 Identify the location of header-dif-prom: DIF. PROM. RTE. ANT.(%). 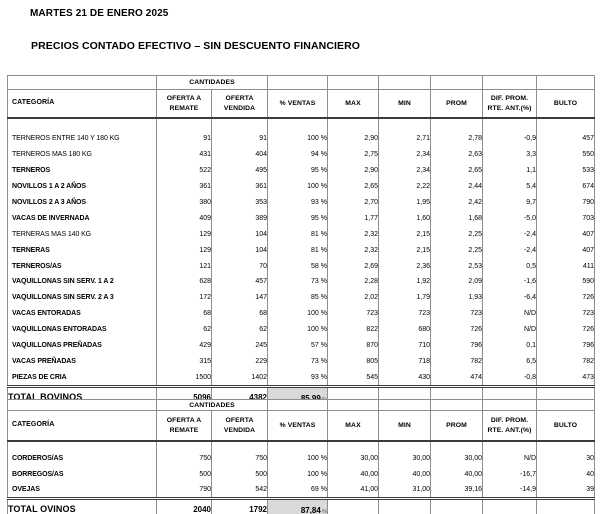
(509, 104).